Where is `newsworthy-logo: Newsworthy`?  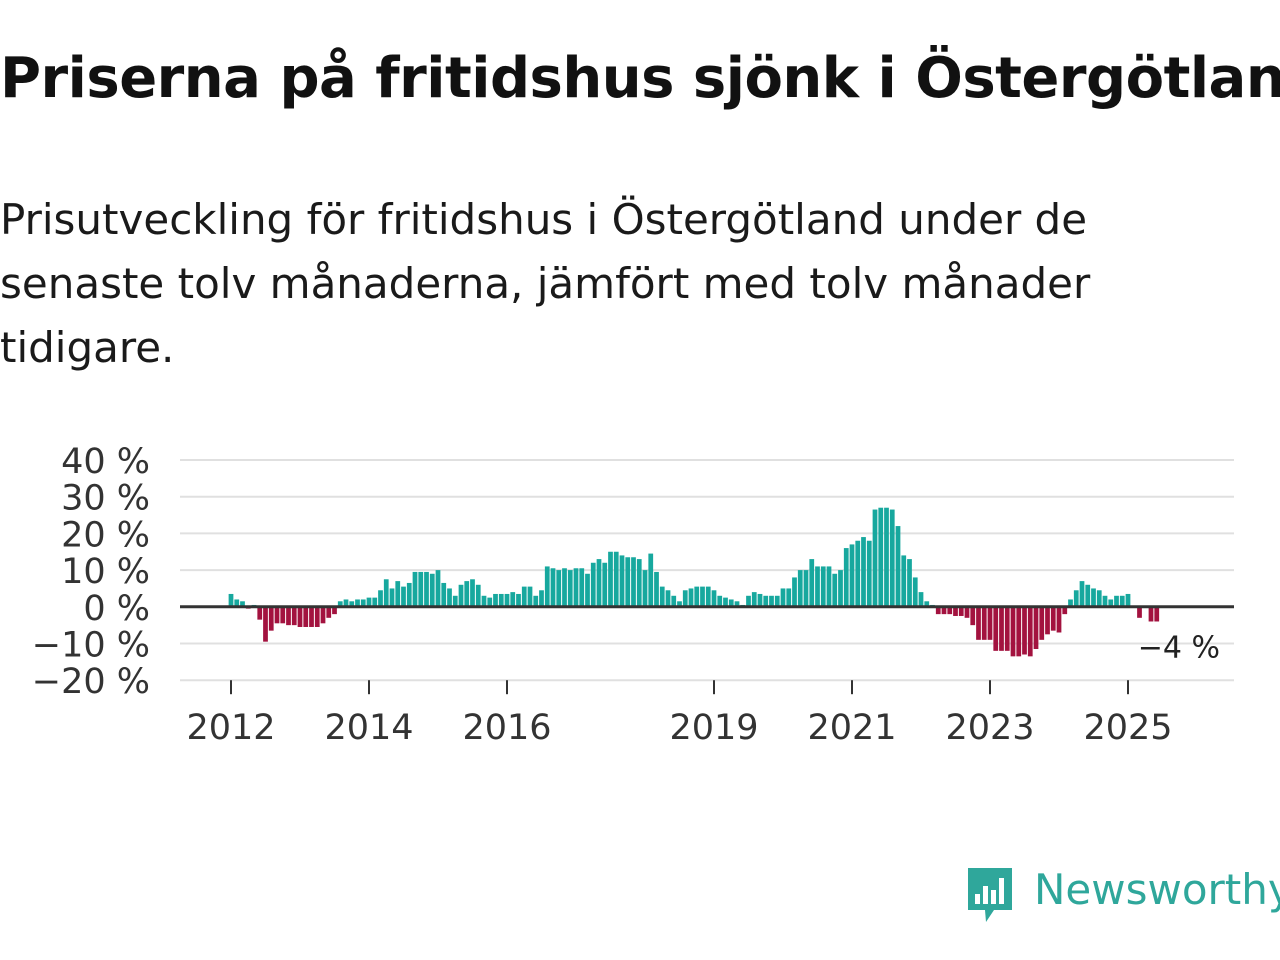 newsworthy-logo: Newsworthy is located at coordinates (1122, 896).